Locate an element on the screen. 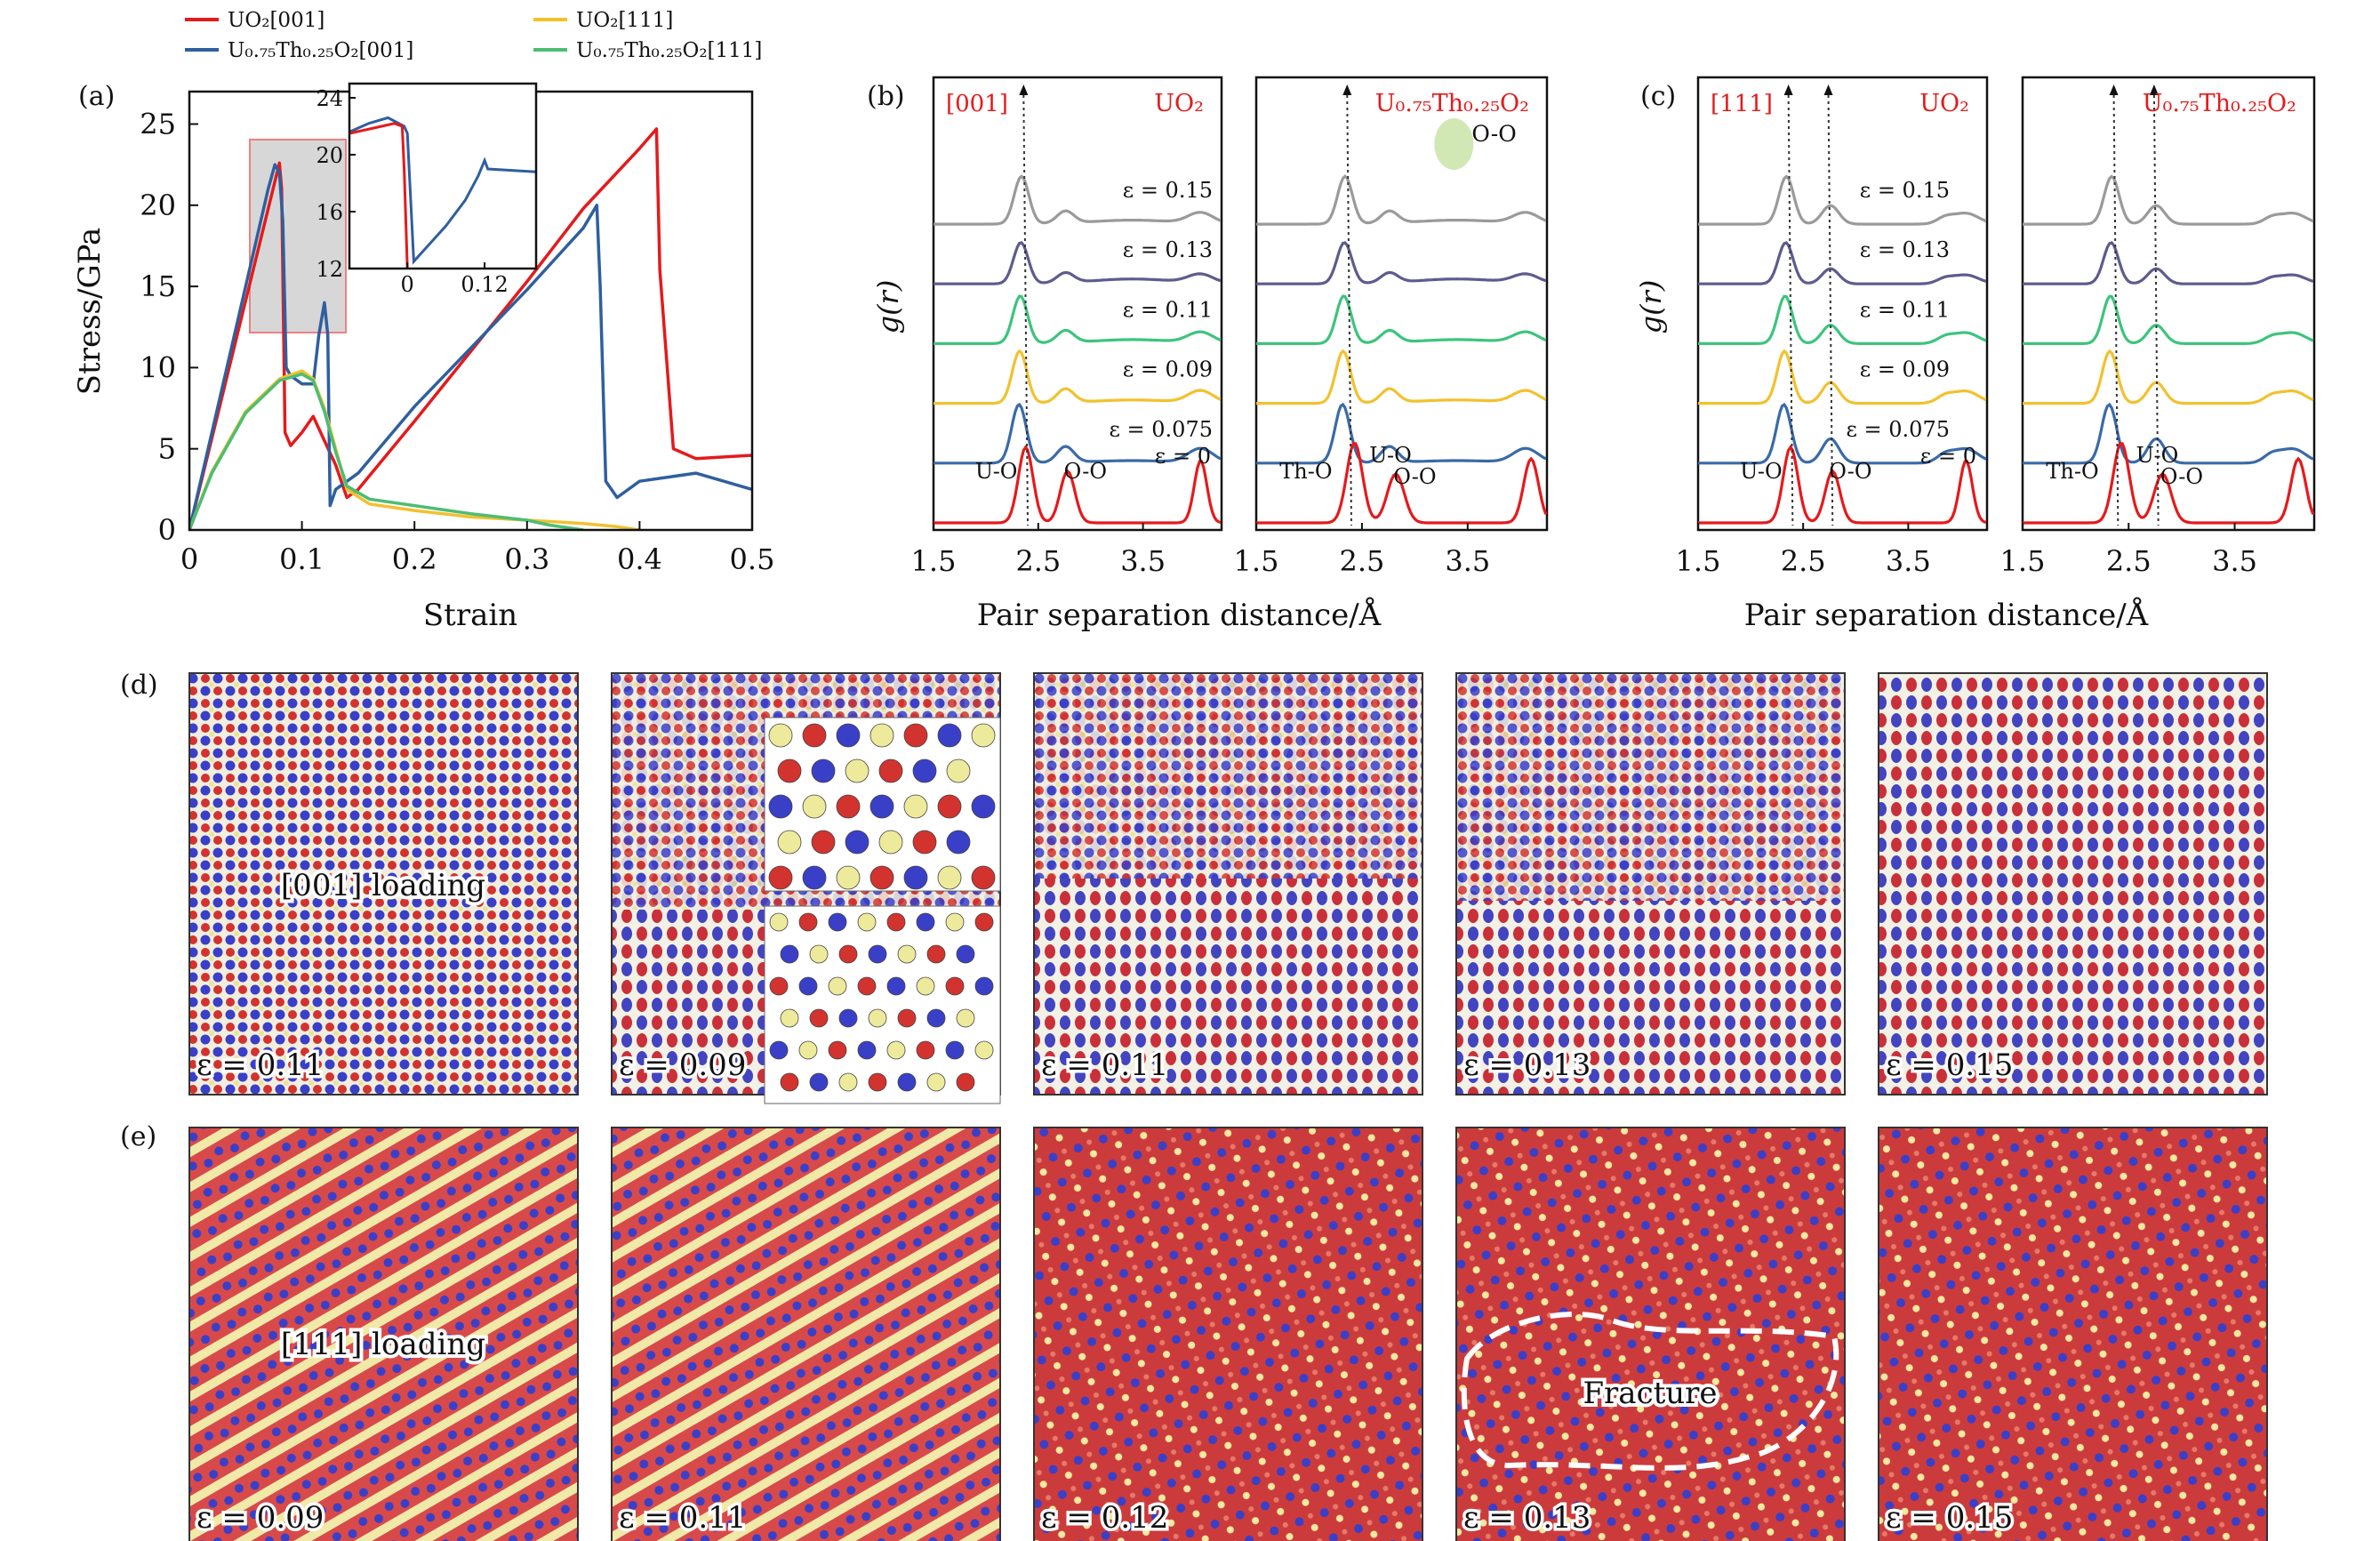  x-tick-label: 0.5 is located at coordinates (752, 559).